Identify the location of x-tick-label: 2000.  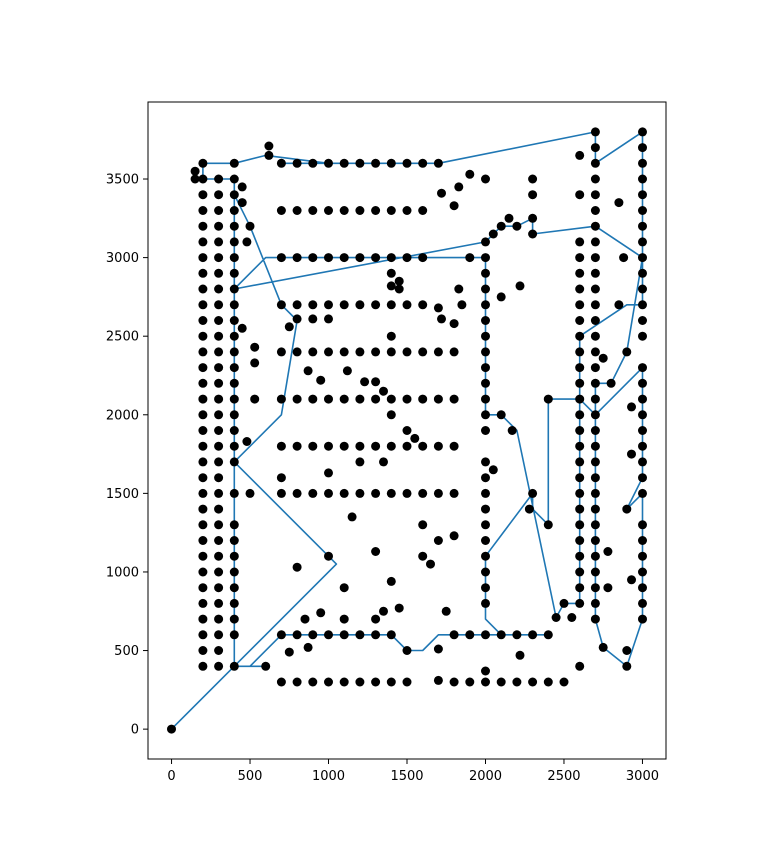
(485, 776).